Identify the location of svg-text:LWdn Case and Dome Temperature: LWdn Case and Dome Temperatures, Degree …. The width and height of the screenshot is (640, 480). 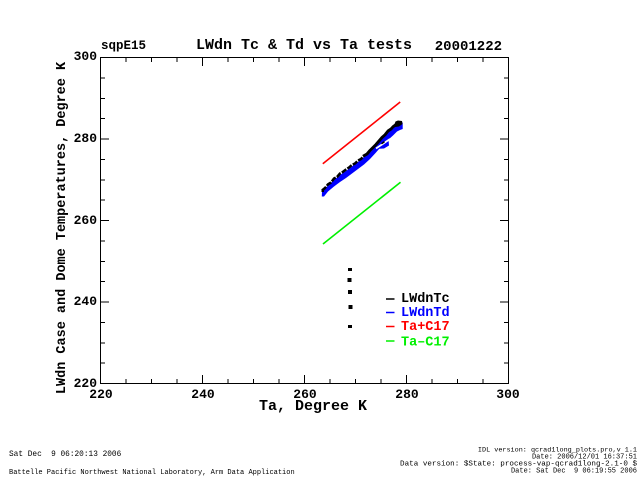
(62, 227).